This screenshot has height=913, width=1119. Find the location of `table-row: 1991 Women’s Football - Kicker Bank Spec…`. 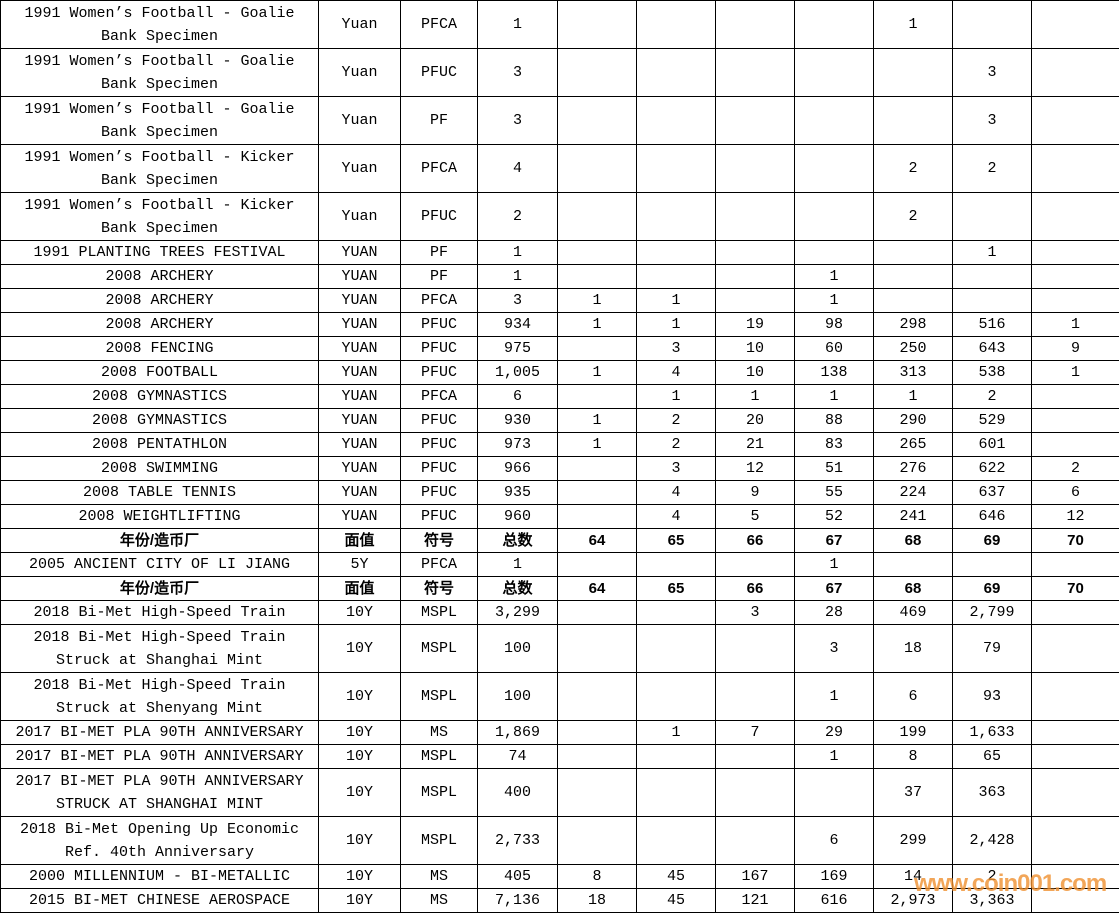

table-row: 1991 Women’s Football - Kicker Bank Spec… is located at coordinates (559, 168).